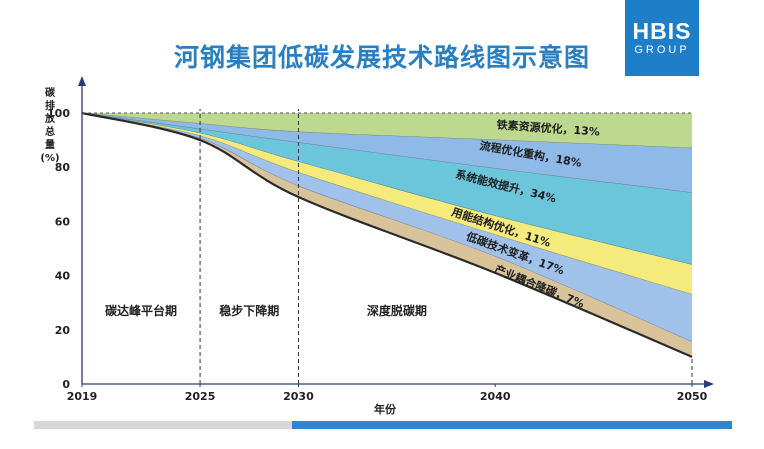 This screenshot has width=764, height=449. What do you see at coordinates (63, 276) in the screenshot?
I see `y-tick-label-40: 40` at bounding box center [63, 276].